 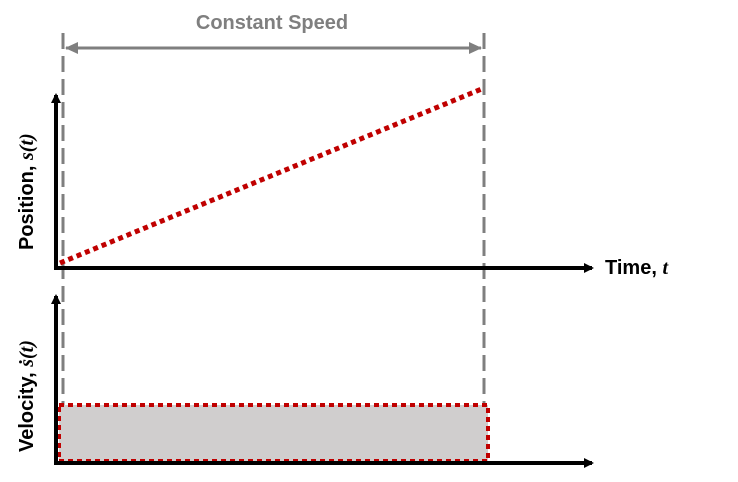 I want to click on velocity-constant-region, so click(x=273, y=433).